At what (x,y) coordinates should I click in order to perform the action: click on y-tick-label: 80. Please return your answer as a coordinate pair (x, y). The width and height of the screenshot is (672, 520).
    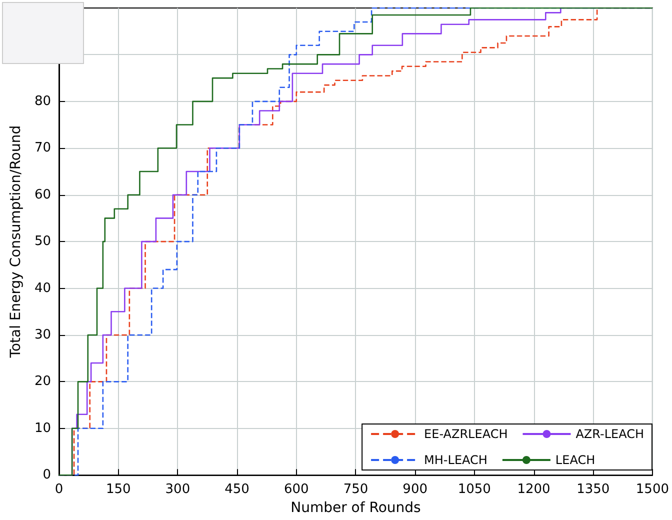
    Looking at the image, I should click on (42, 101).